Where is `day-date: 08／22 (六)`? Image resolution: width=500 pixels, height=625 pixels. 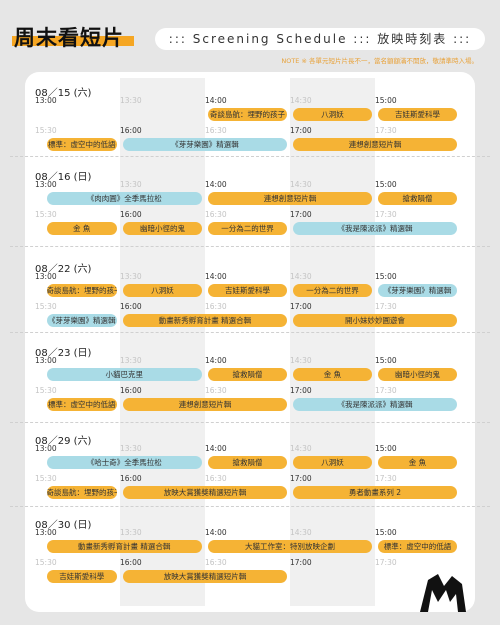
day-date: 08／22 (六) is located at coordinates (63, 269).